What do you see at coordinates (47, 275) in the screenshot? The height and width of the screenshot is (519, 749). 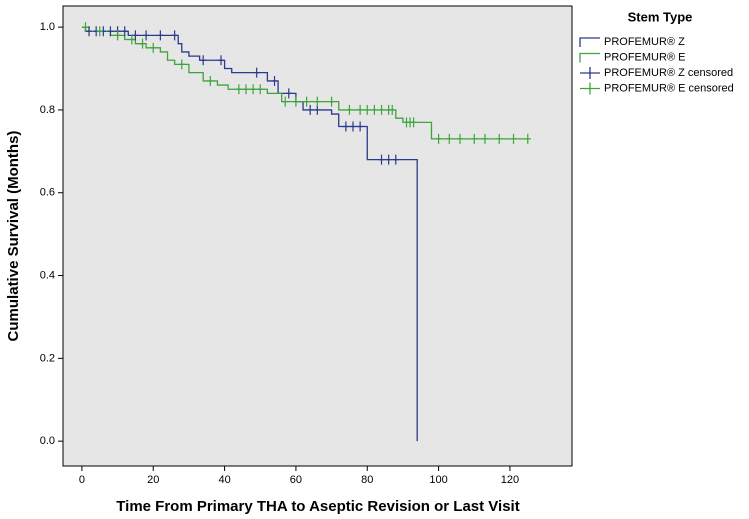 I see `y-tick-label: 0.4` at bounding box center [47, 275].